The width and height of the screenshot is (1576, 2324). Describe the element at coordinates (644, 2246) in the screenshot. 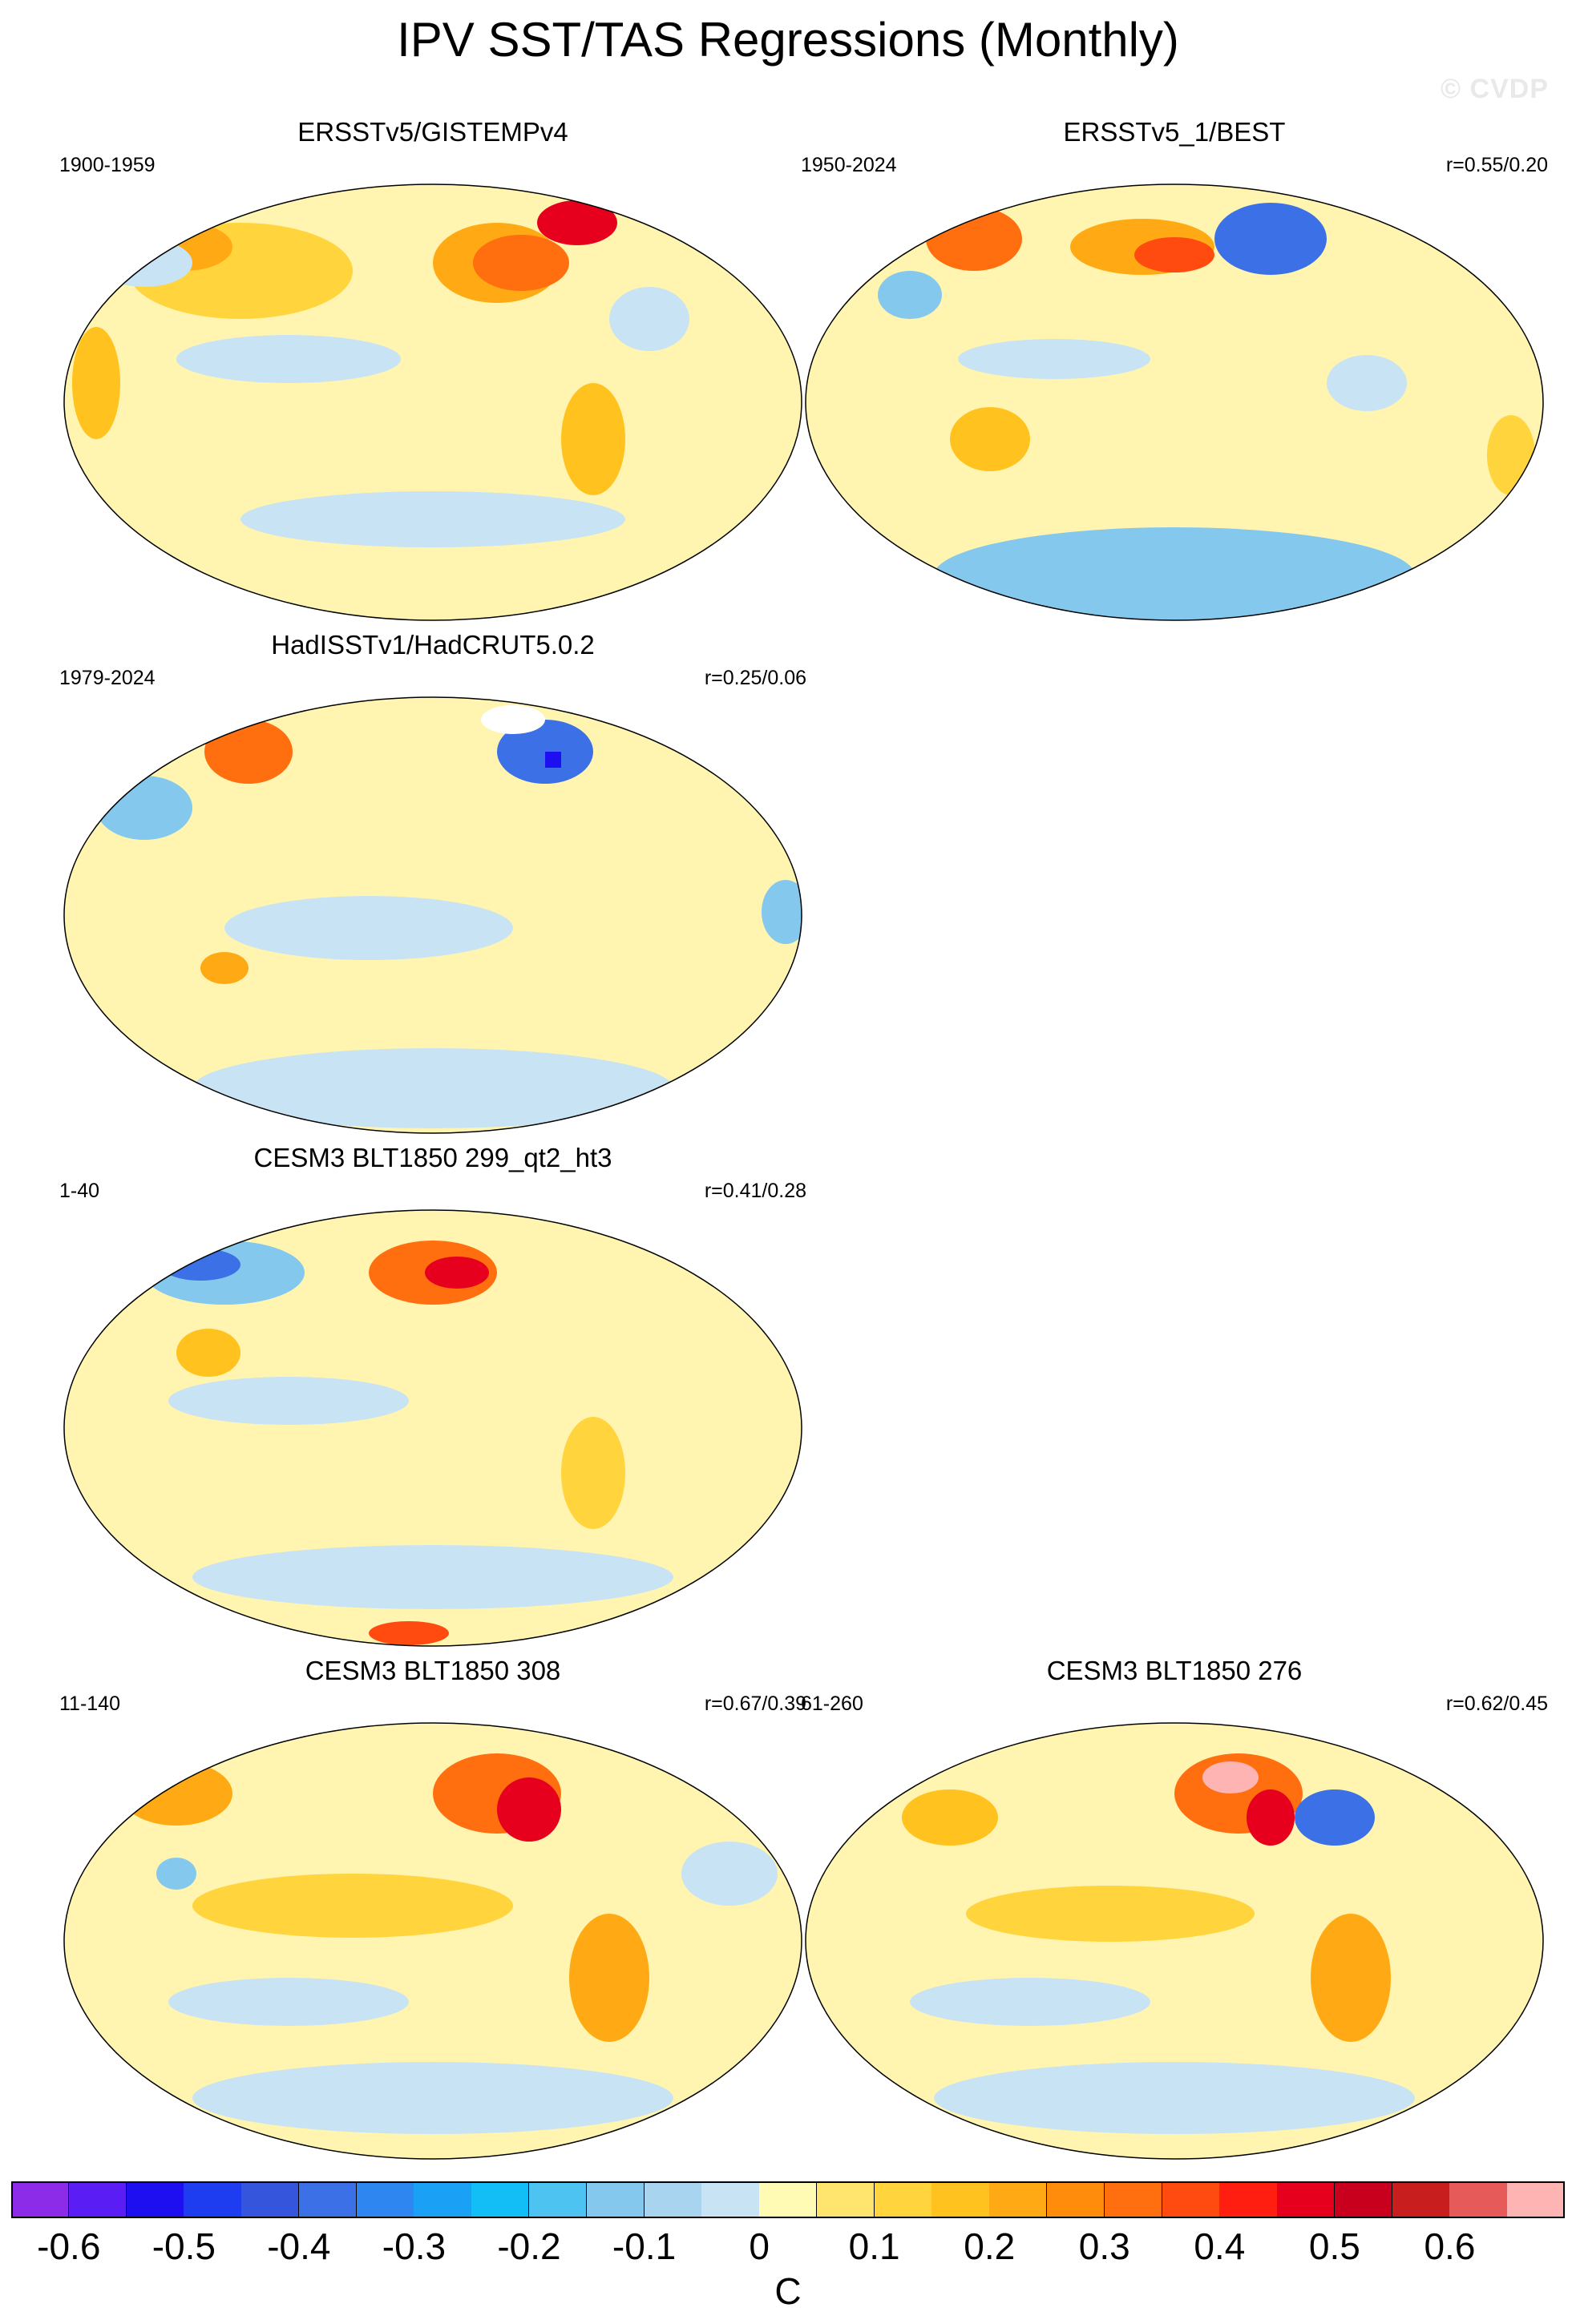

I see `colorbar-tick-label: -0.1` at that location.